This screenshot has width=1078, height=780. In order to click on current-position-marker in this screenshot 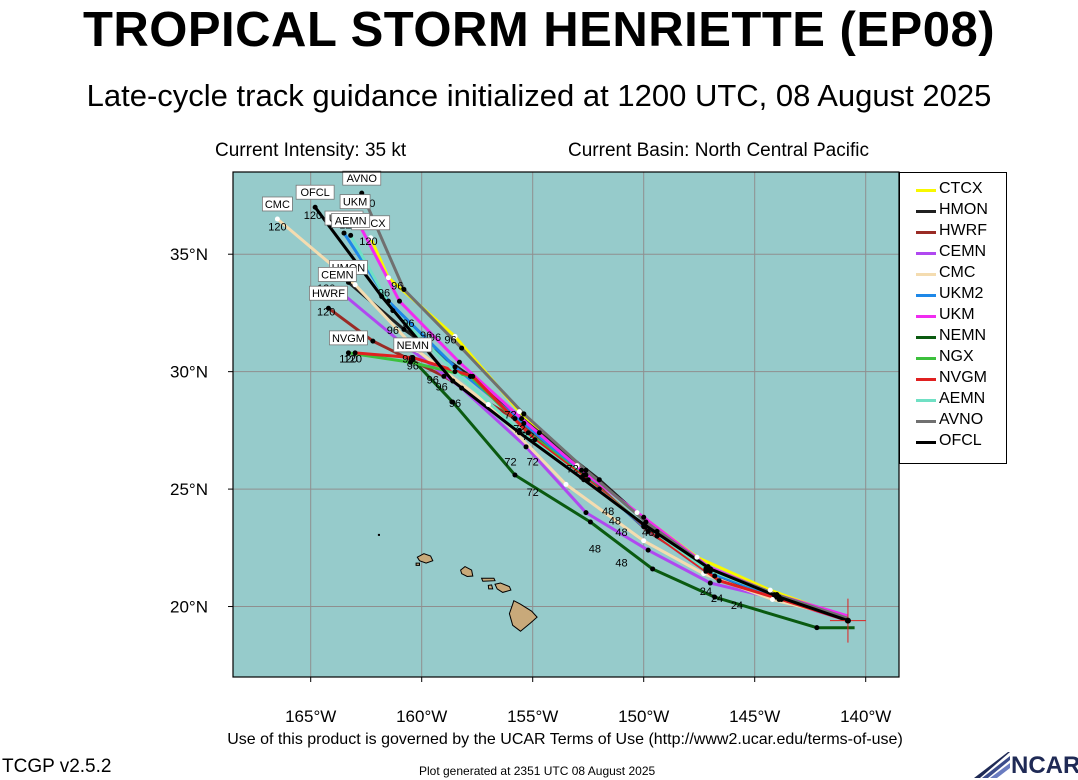, I will do `click(847, 620)`.